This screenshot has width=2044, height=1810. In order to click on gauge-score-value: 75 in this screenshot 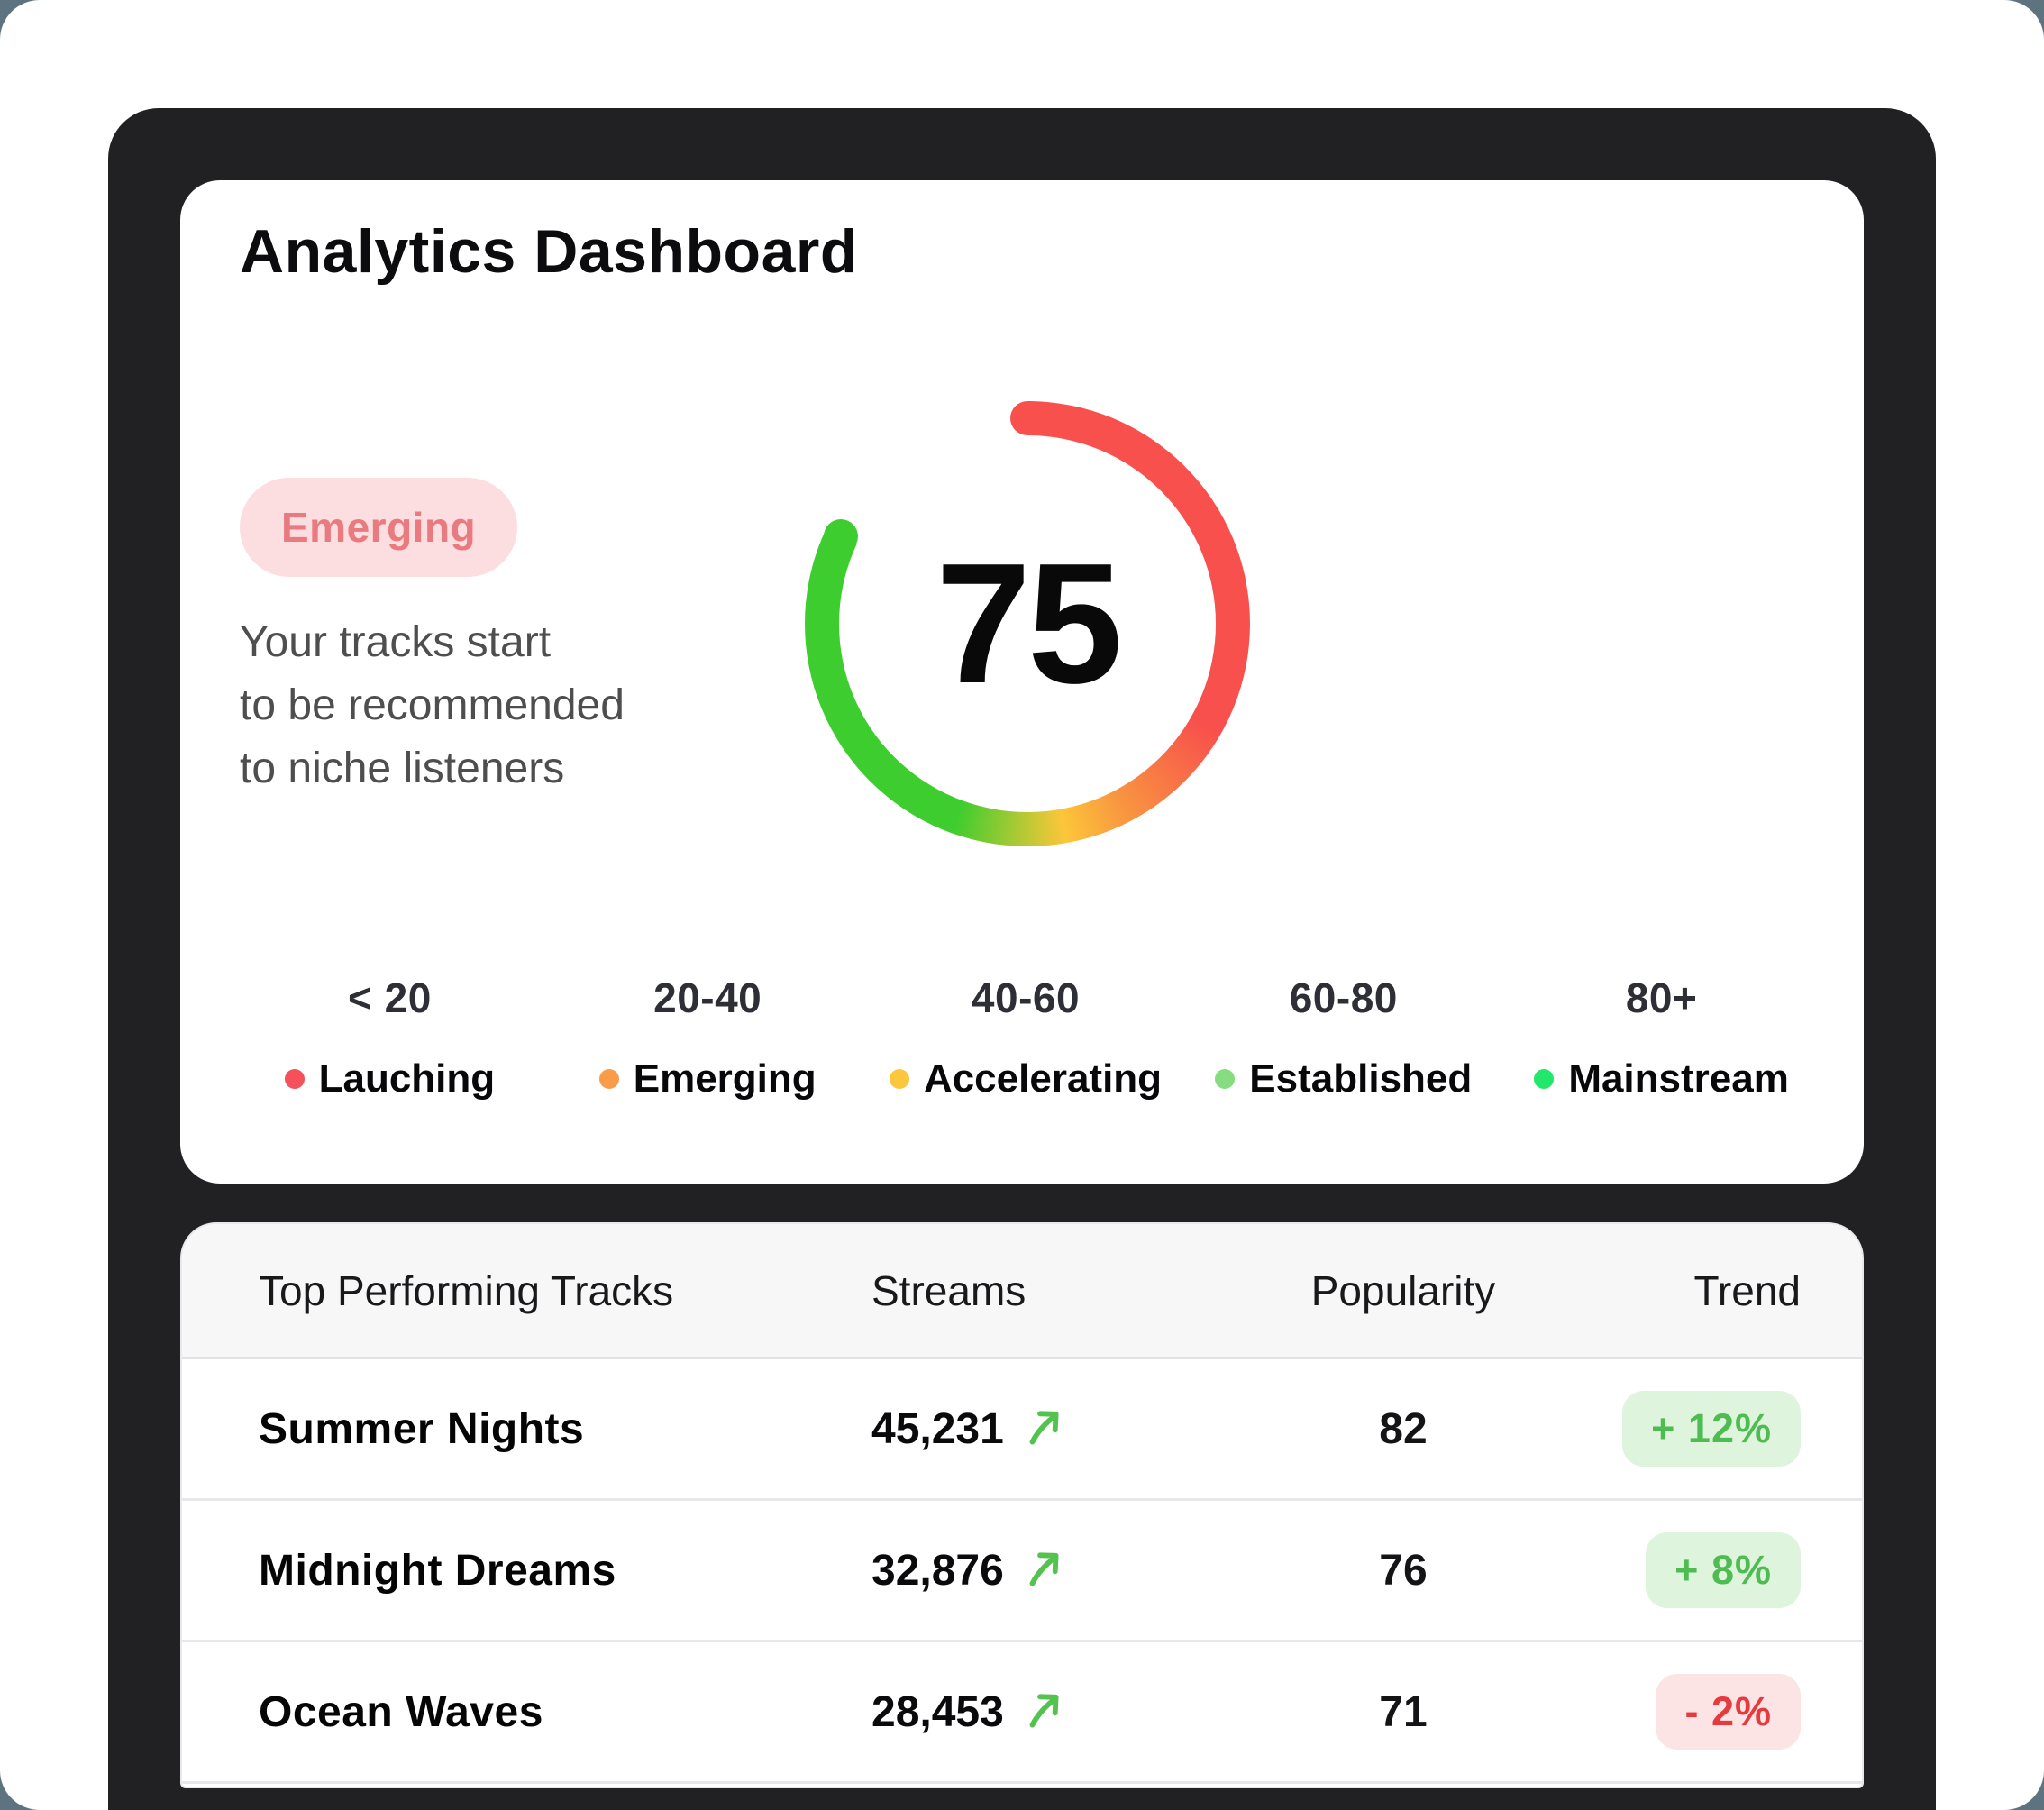, I will do `click(1028, 623)`.